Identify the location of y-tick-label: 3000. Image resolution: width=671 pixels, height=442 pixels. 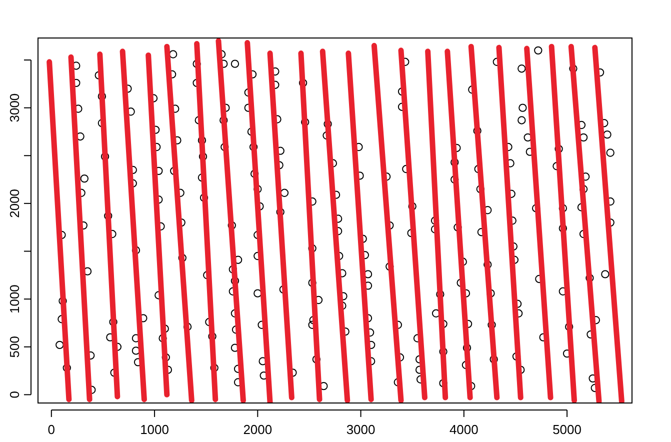
(14, 107).